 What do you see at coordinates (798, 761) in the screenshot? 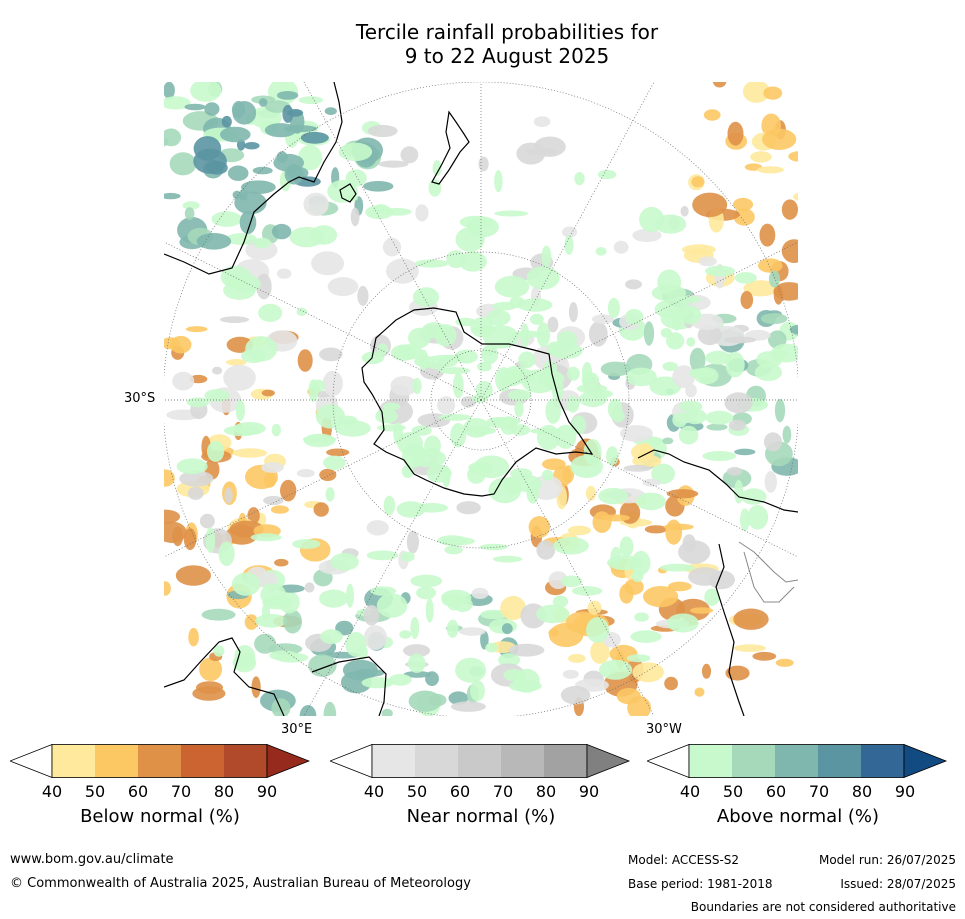
I see `above-normal-colorbar` at bounding box center [798, 761].